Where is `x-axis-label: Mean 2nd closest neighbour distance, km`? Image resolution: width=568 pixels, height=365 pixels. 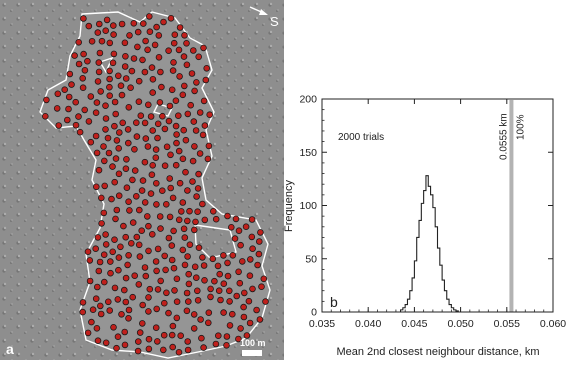
x-axis-label: Mean 2nd closest neighbour distance, km is located at coordinates (437, 352).